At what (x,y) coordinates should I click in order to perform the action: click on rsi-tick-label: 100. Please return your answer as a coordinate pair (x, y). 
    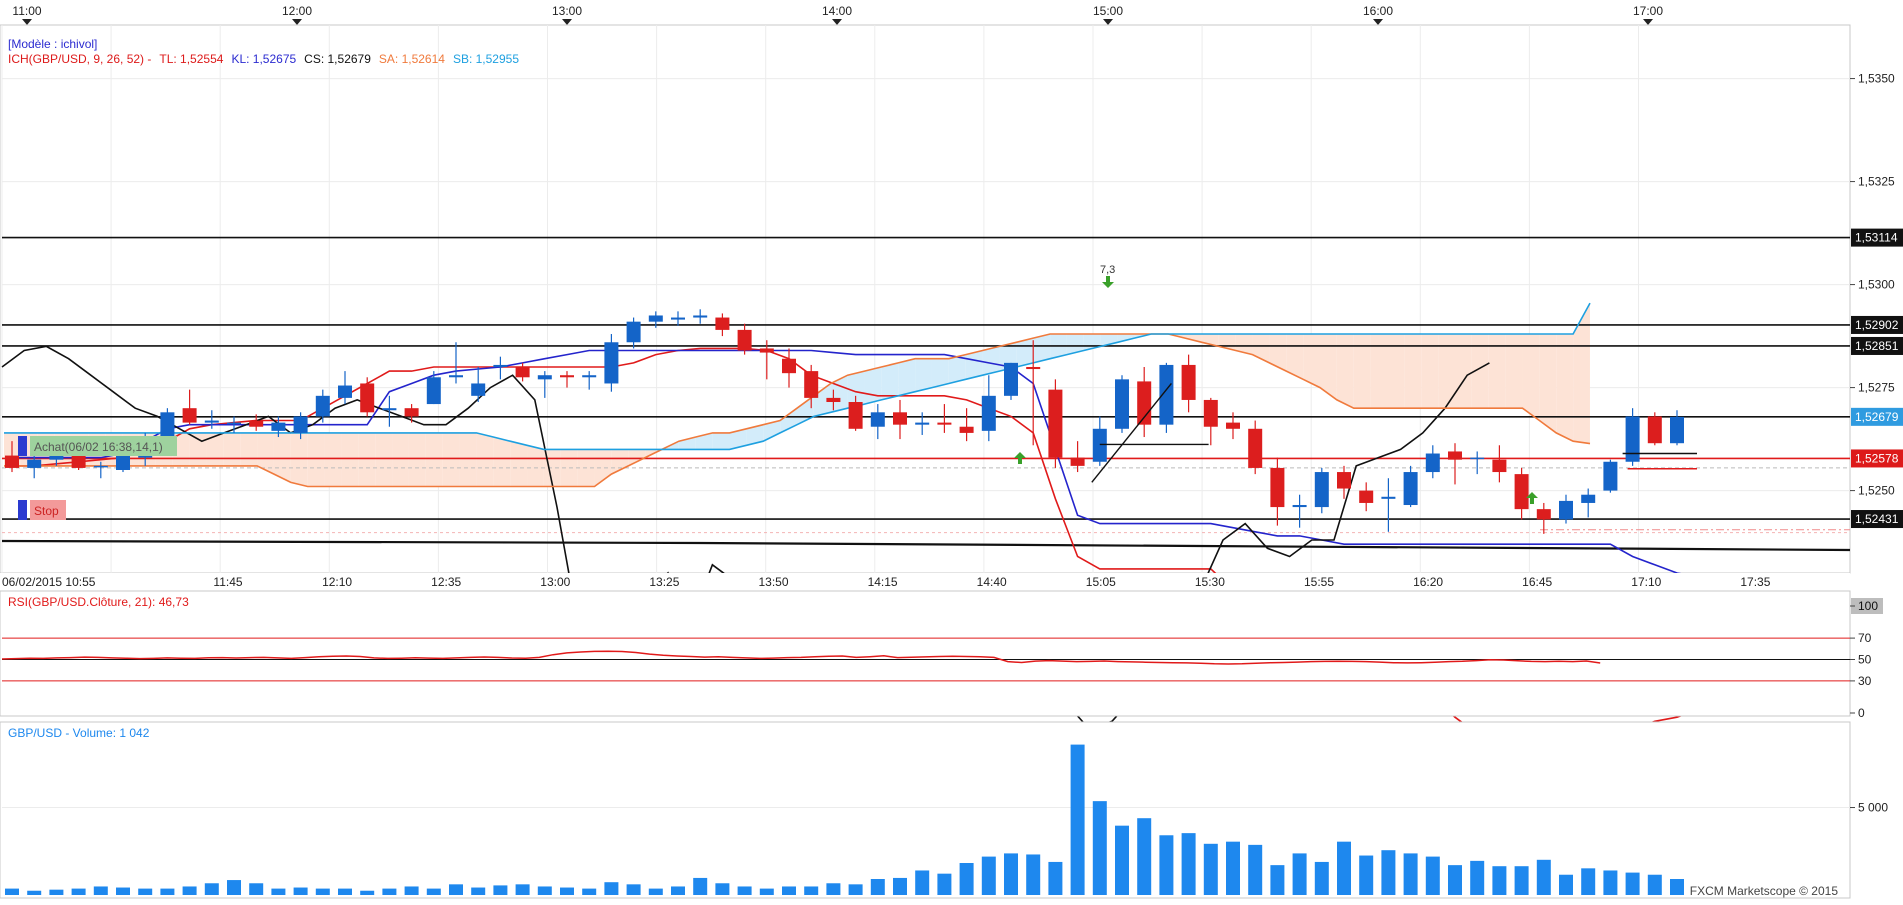
    Looking at the image, I should click on (1868, 606).